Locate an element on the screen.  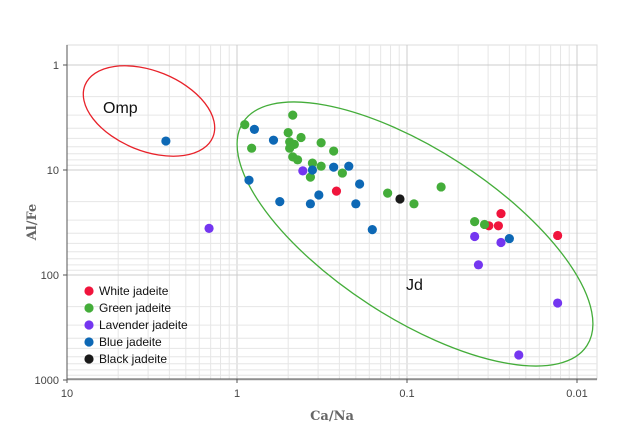
x-tick-label: 10 is located at coordinates (67, 394).